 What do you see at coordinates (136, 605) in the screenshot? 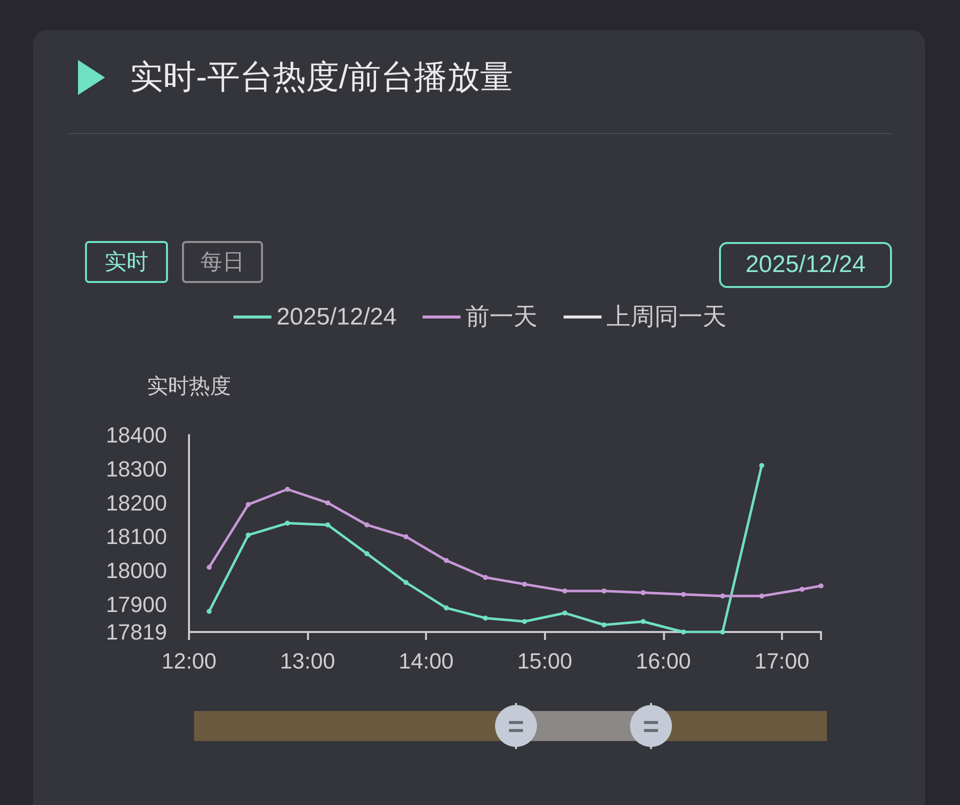
I see `y-tick-label: 17900` at bounding box center [136, 605].